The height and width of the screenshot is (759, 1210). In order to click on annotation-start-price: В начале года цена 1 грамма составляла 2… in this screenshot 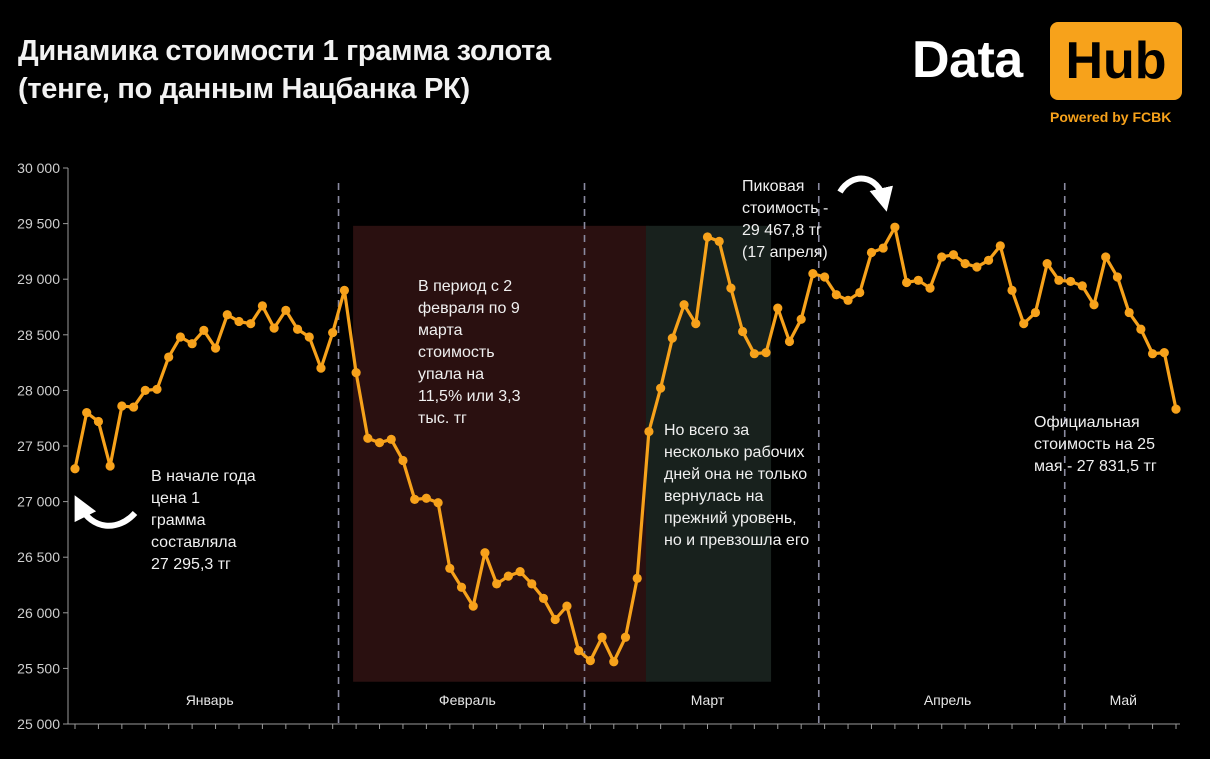, I will do `click(203, 521)`.